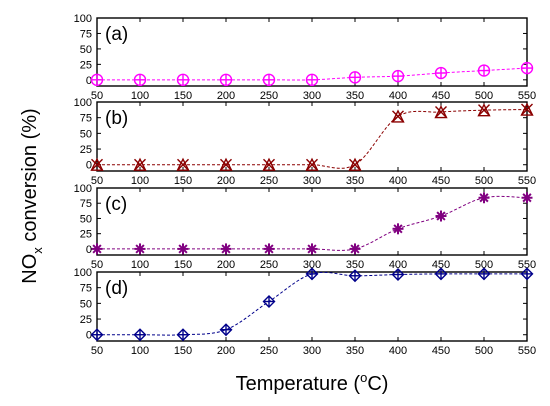 The width and height of the screenshot is (550, 406). I want to click on data-point-550-arm3, so click(527, 198).